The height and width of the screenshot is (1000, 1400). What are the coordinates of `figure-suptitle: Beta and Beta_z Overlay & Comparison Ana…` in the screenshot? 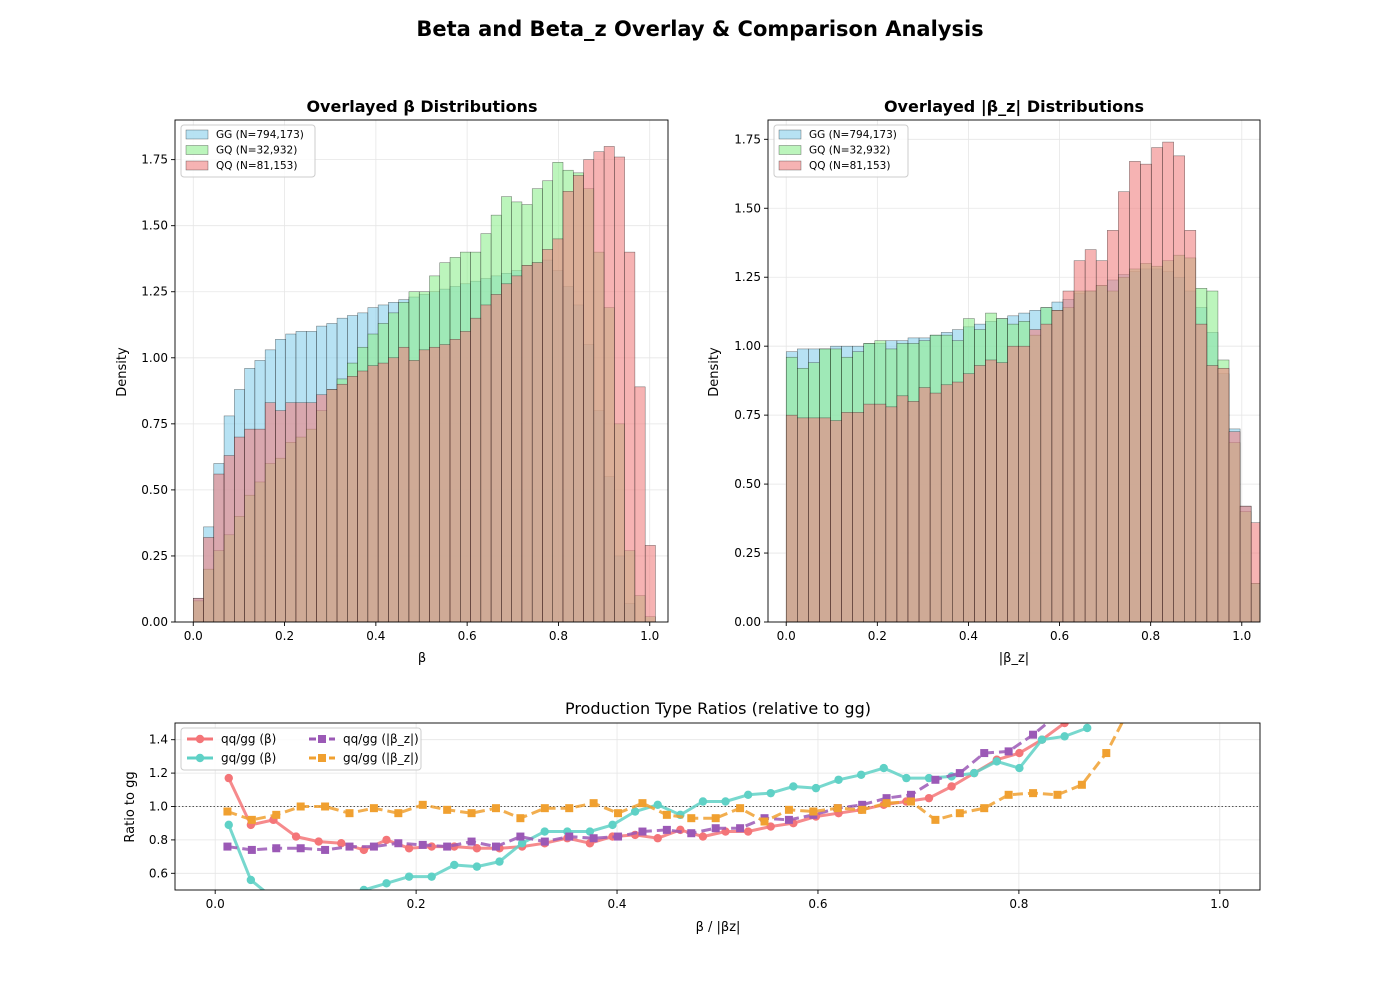 It's located at (699, 29).